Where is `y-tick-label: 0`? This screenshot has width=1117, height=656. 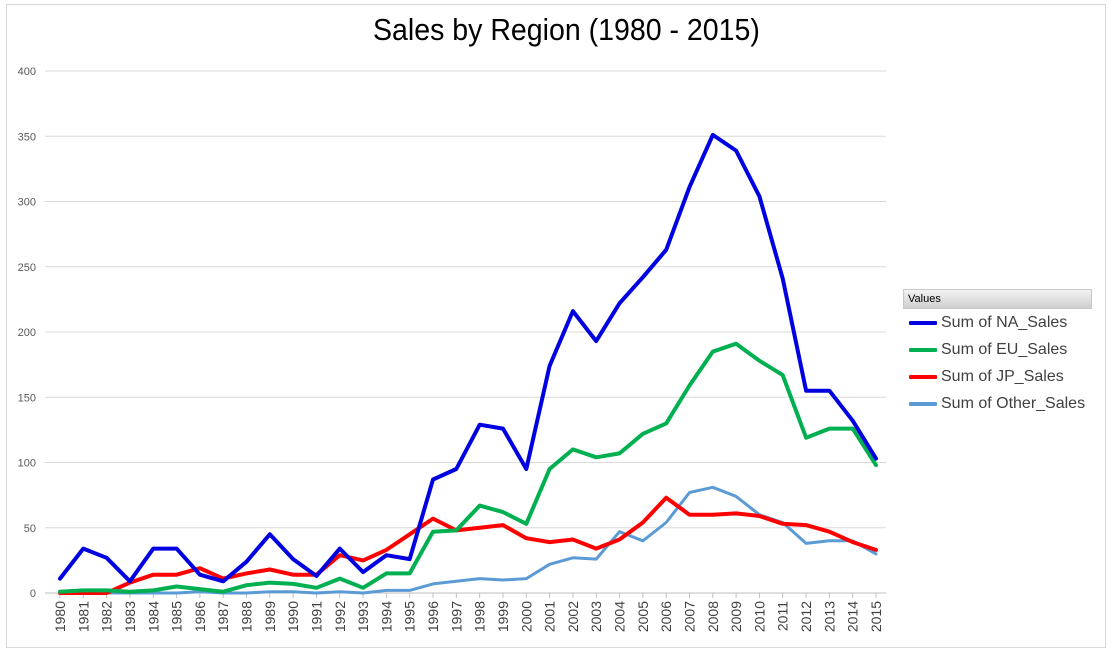 y-tick-label: 0 is located at coordinates (33, 594).